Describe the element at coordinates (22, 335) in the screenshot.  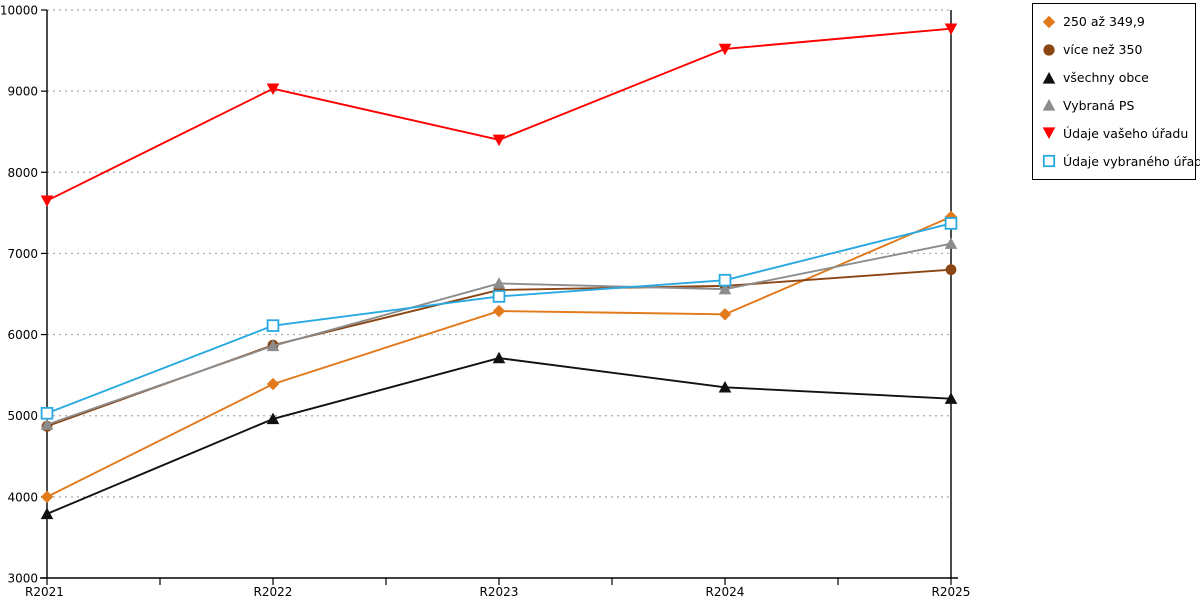
I see `y-tick-label: 6000` at that location.